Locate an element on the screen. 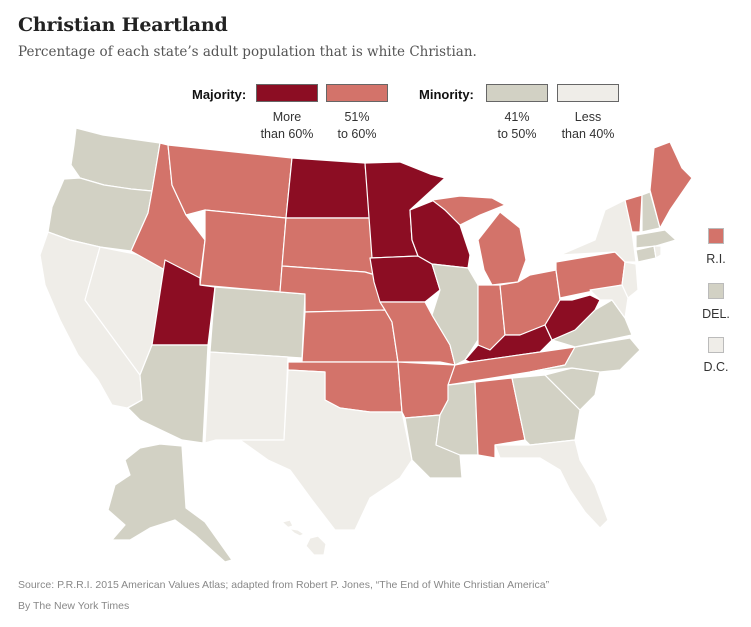 This screenshot has height=627, width=751. legend-label-51to60: 51% to 60% is located at coordinates (357, 125).